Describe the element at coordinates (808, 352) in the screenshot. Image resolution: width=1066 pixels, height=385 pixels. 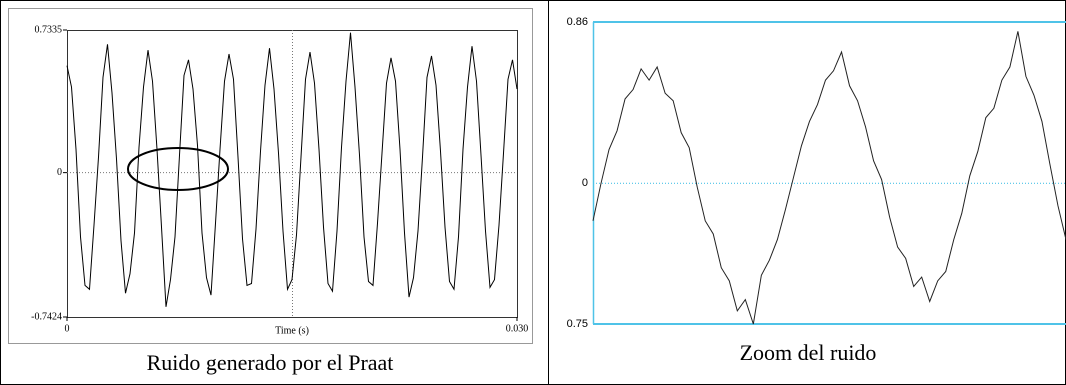
I see `caption: Zoom del ruido` at that location.